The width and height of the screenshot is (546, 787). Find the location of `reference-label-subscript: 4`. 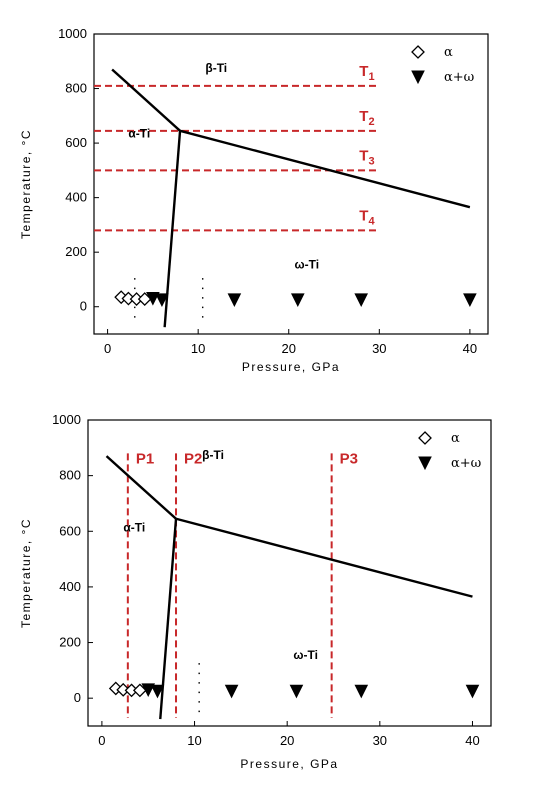

reference-label-subscript: 4 is located at coordinates (371, 221).